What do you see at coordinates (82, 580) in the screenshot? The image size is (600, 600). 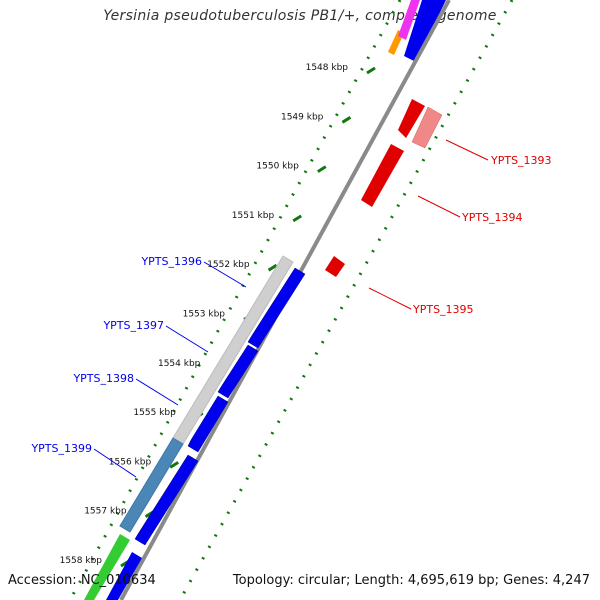 I see `accession-text: Accession: NC_010634` at bounding box center [82, 580].